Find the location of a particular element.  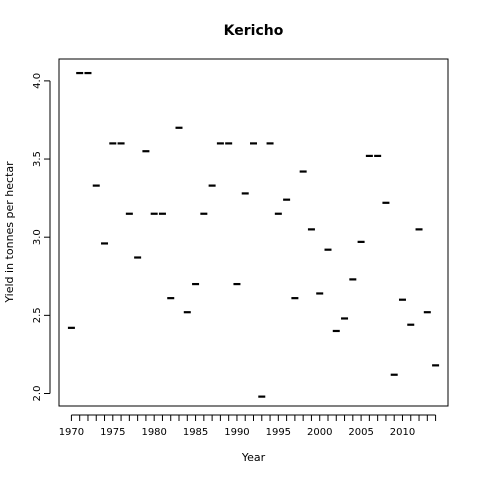

x-tick-label: 1970 is located at coordinates (71, 432).